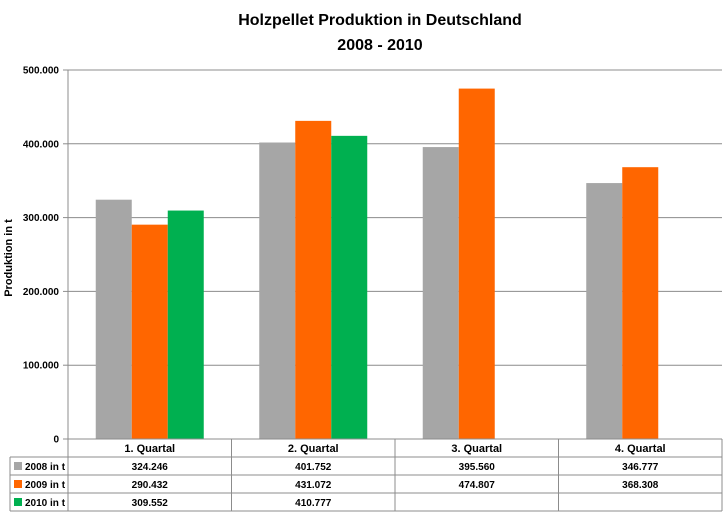 This screenshot has width=728, height=528. Describe the element at coordinates (41, 218) in the screenshot. I see `y-tick-label: 300.000` at that location.